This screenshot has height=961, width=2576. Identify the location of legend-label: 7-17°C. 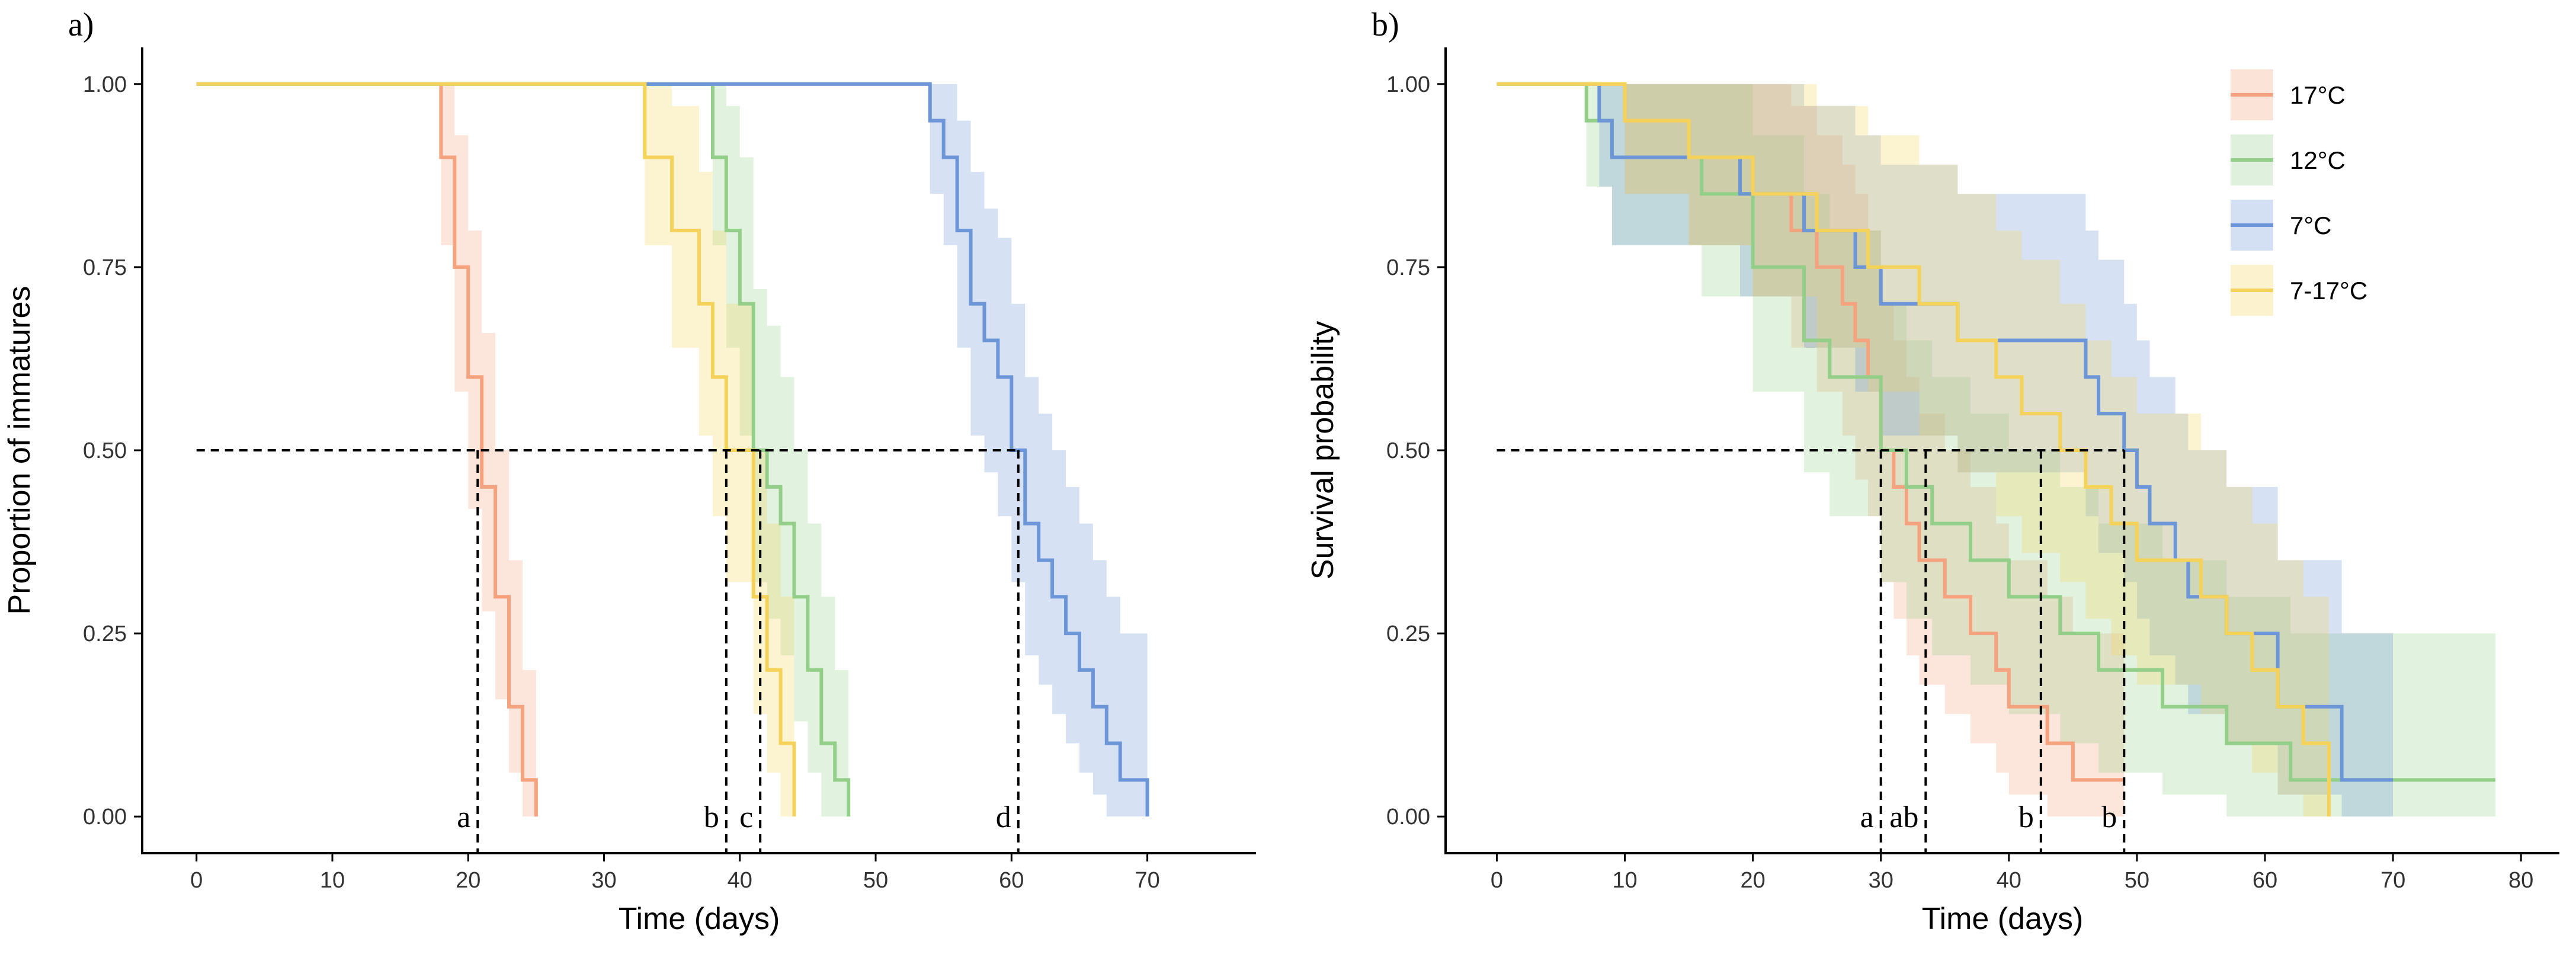
(2328, 291).